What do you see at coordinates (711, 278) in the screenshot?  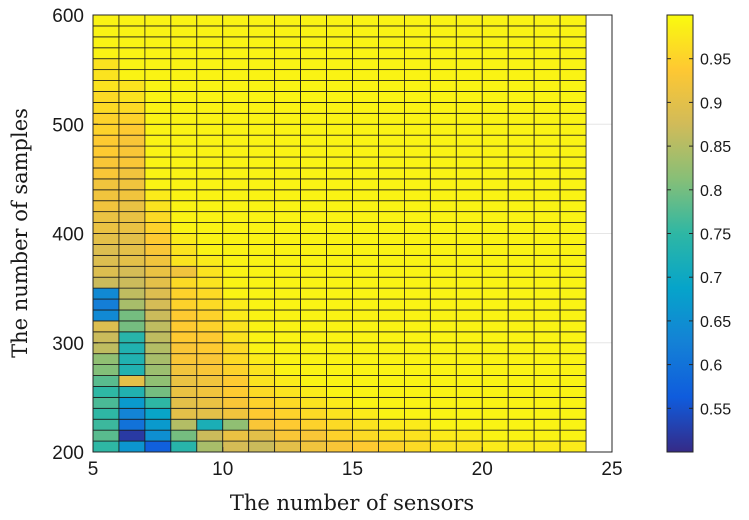 I see `colorbar-tick-label: 0.7` at bounding box center [711, 278].